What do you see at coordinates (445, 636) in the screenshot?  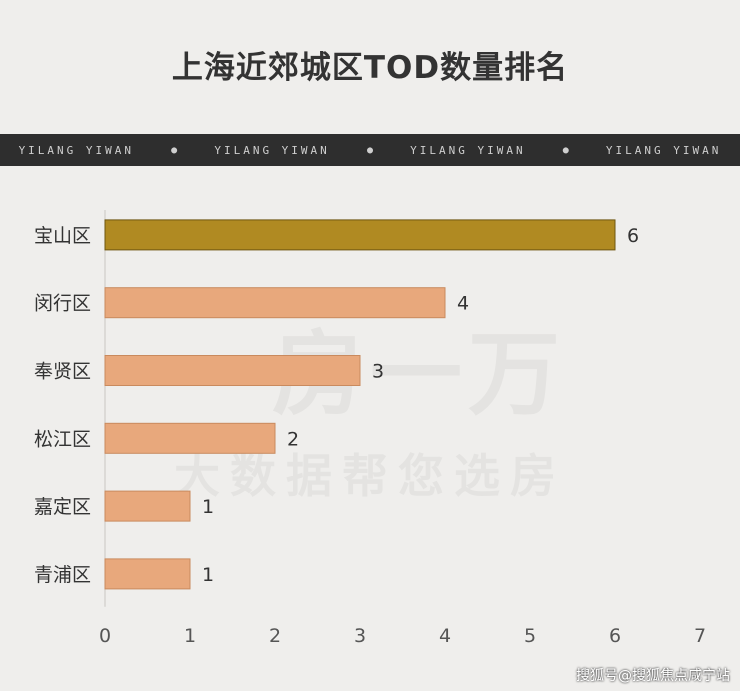 I see `x-tick-label: 4` at bounding box center [445, 636].